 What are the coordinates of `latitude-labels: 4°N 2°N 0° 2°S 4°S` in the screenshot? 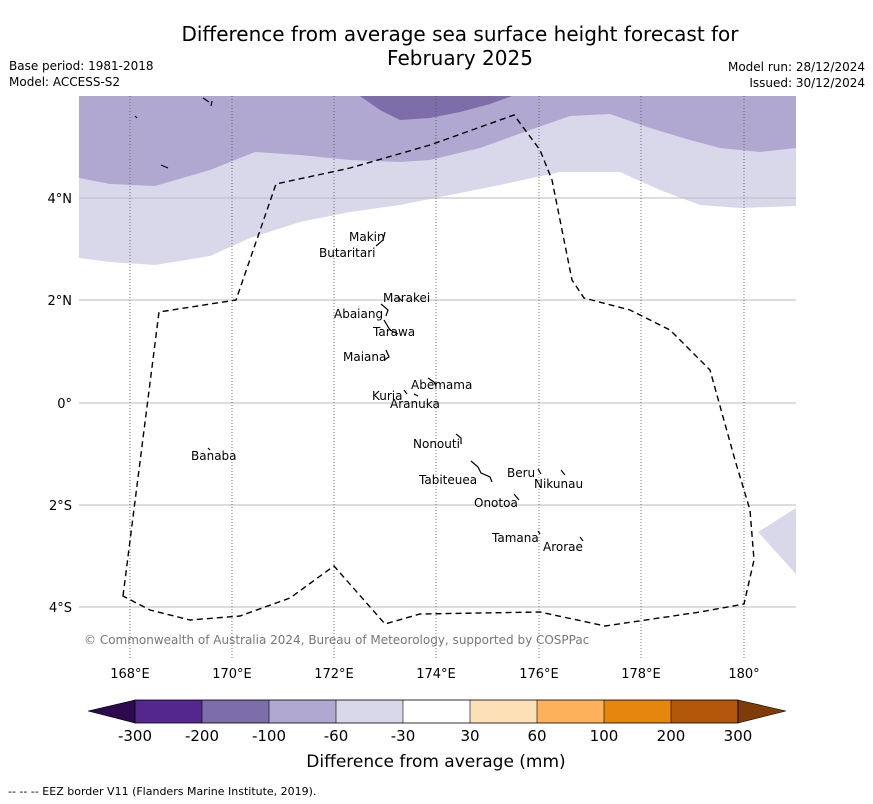 It's located at (60, 404).